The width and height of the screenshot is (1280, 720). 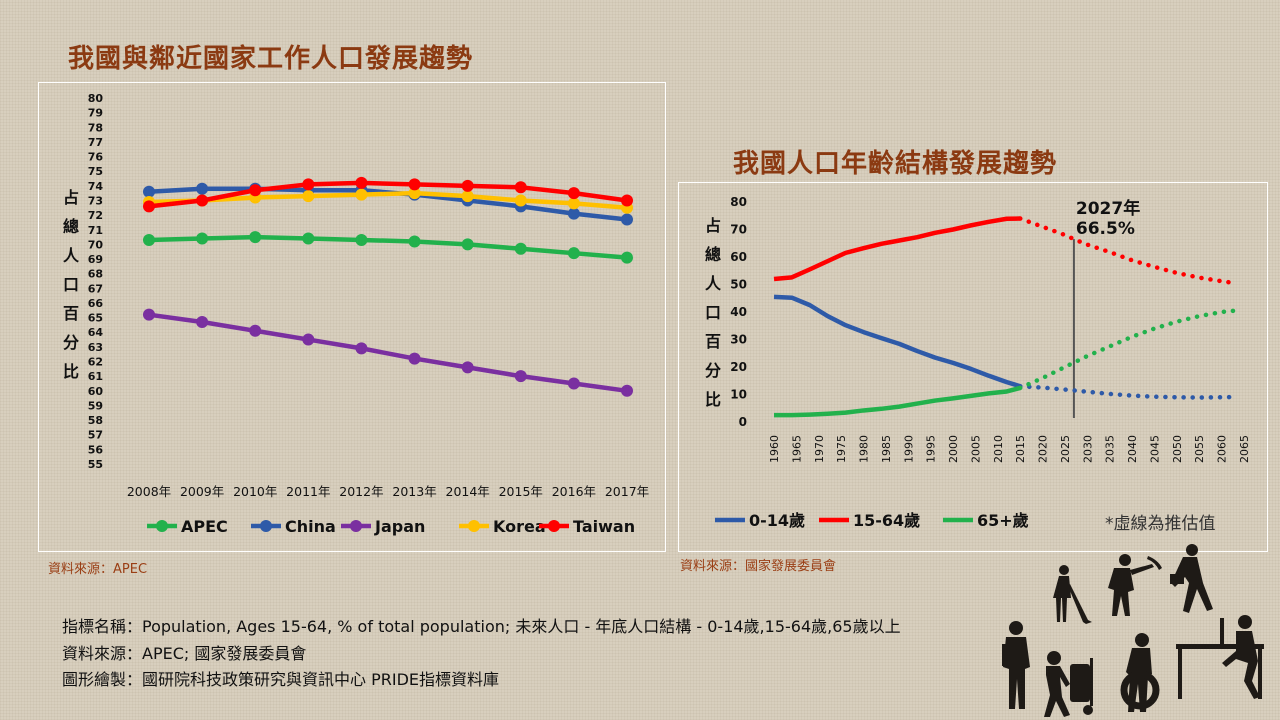 I want to click on x-tick-label: 2005, so click(x=975, y=449).